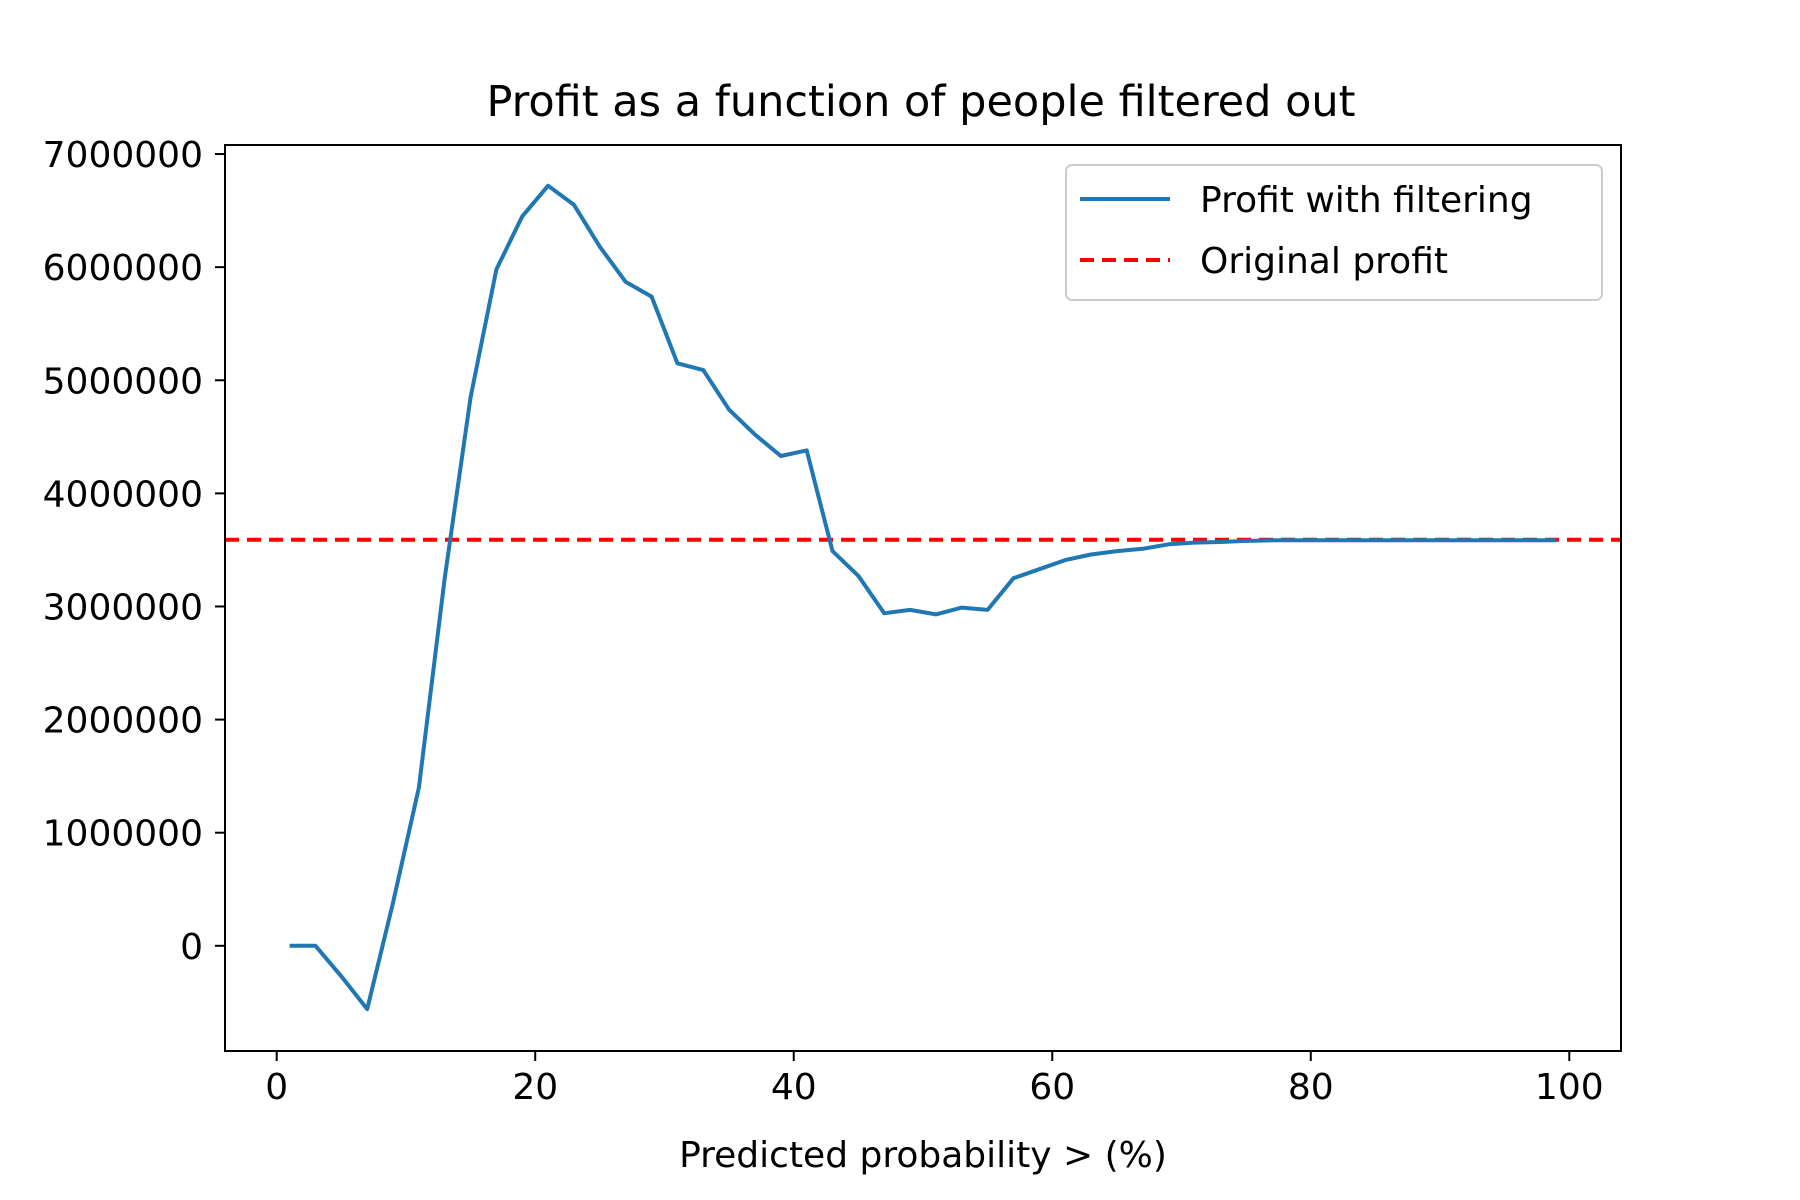 This screenshot has height=1200, width=1800. Describe the element at coordinates (123, 721) in the screenshot. I see `y-tick-label: 2000000` at that location.